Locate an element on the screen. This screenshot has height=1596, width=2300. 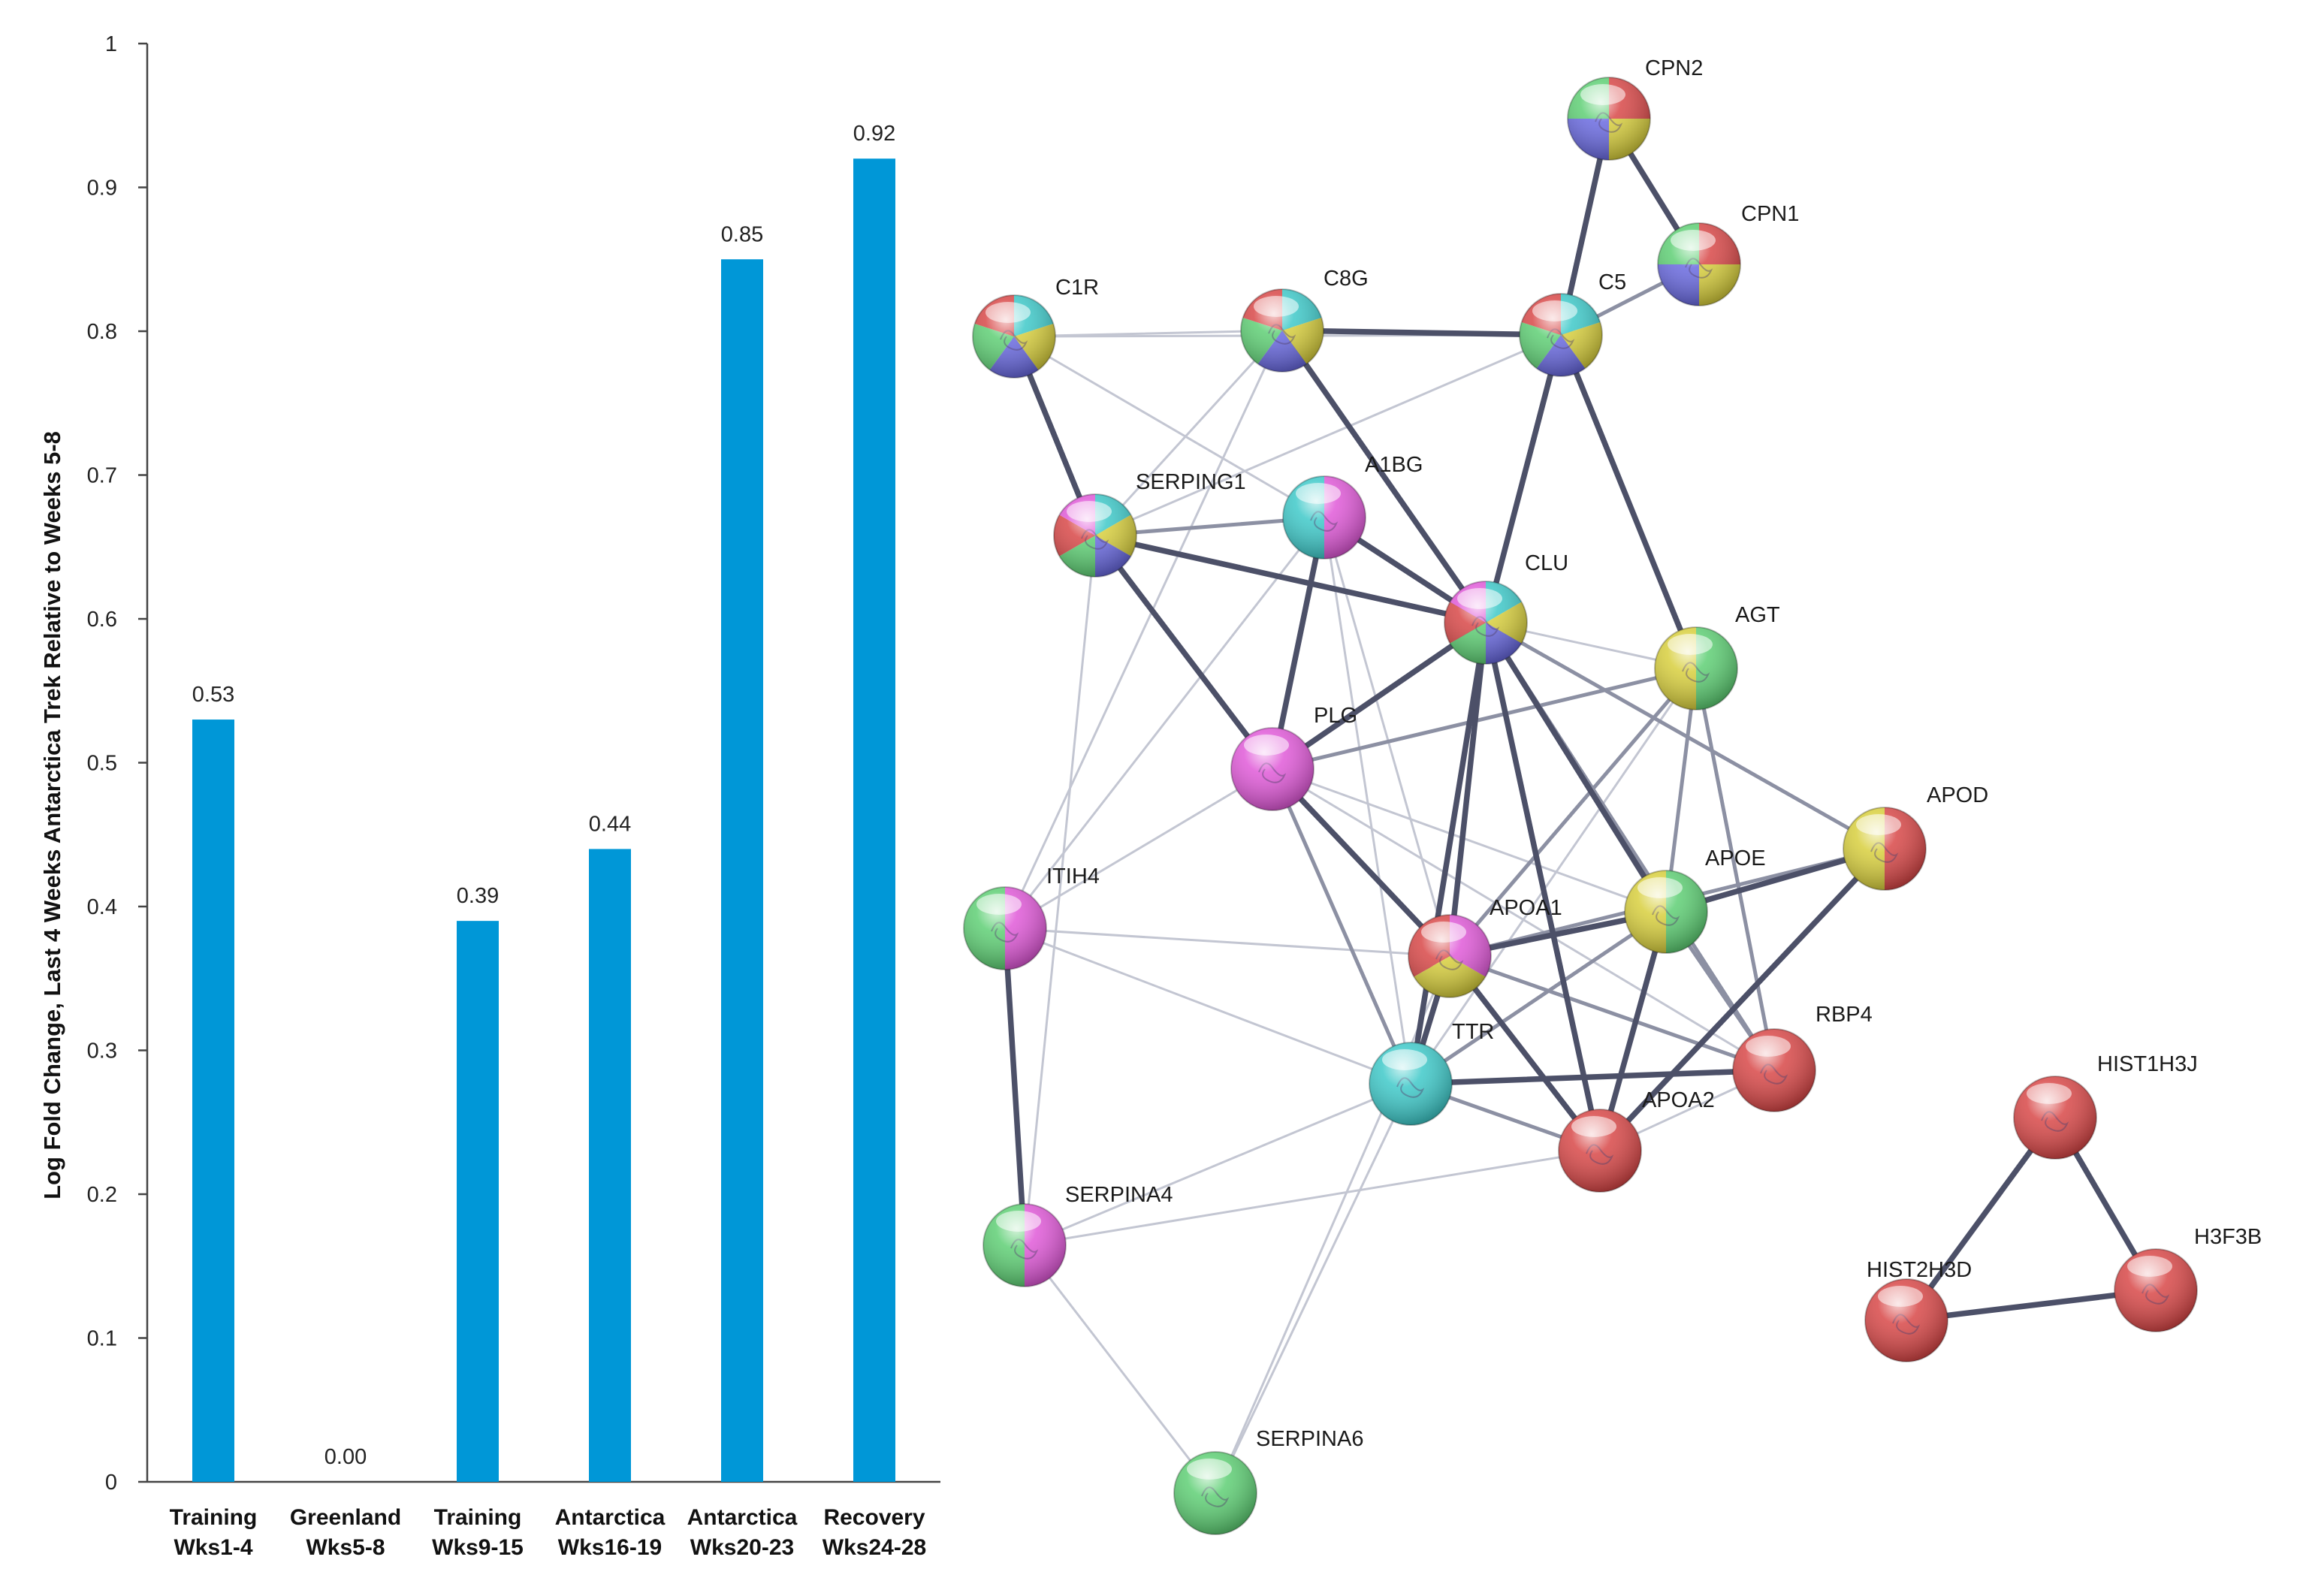
node-label: SERPINA4 is located at coordinates (1119, 1195).